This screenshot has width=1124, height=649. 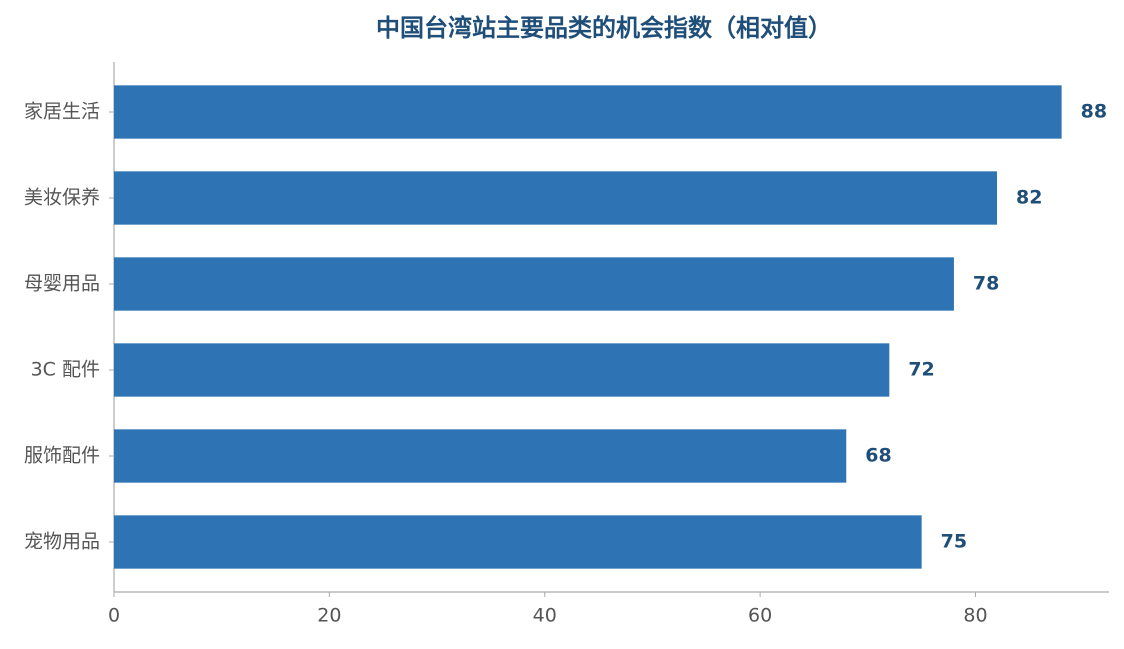 I want to click on value-label: 82, so click(x=1029, y=198).